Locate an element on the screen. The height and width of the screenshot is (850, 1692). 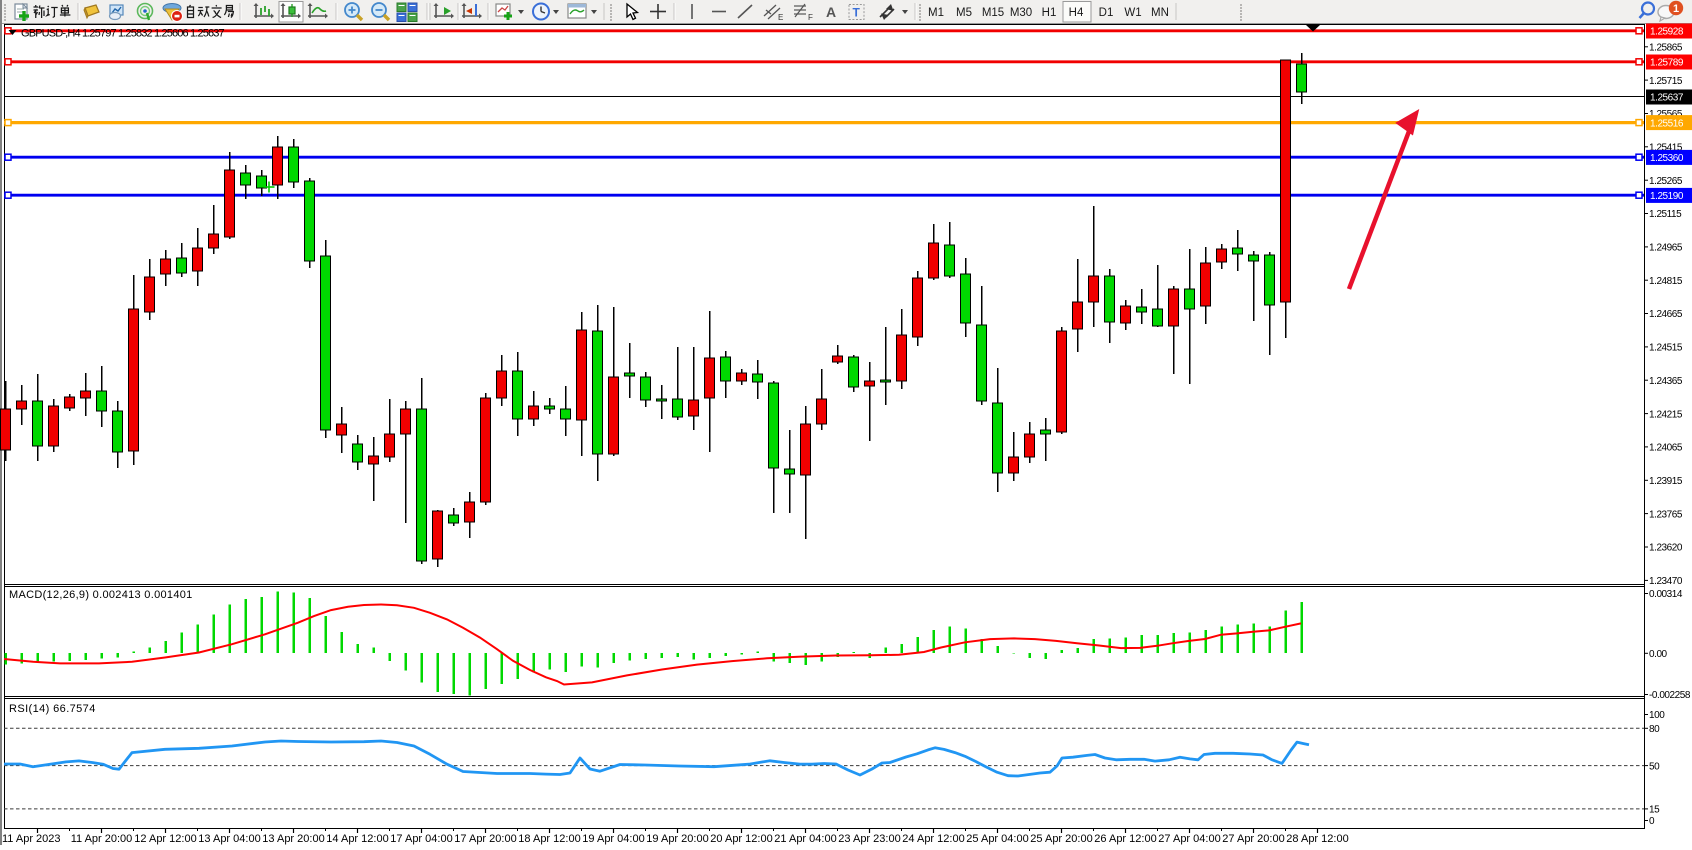
svg-text: 21 Apr 04:00 is located at coordinates (805, 839).